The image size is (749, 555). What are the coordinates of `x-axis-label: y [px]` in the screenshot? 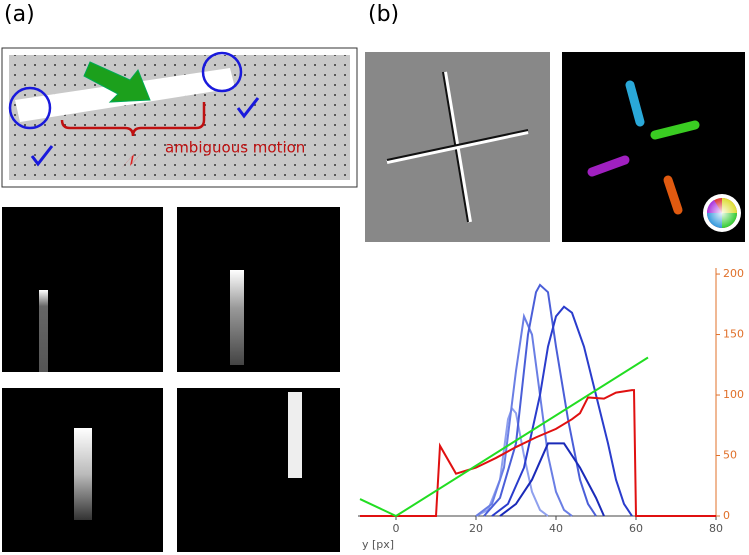 It's located at (378, 544).